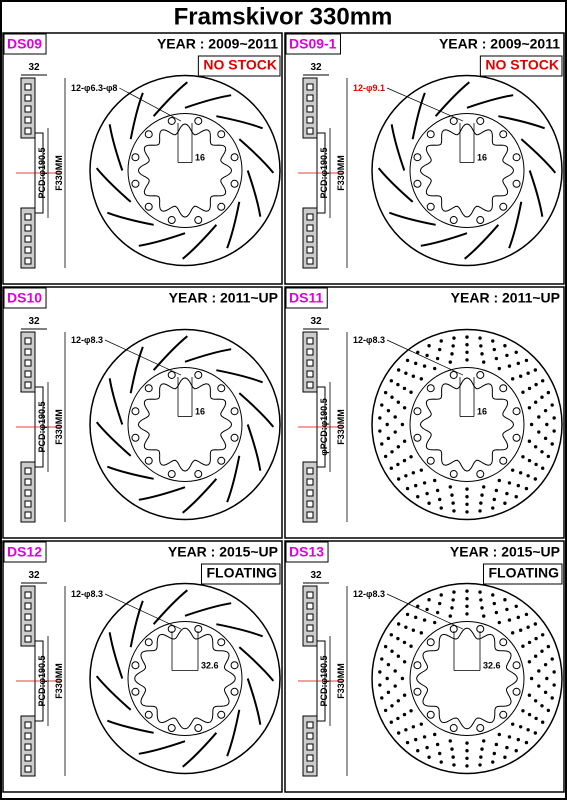 The height and width of the screenshot is (800, 567). What do you see at coordinates (25, 552) in the screenshot?
I see `code-box` at bounding box center [25, 552].